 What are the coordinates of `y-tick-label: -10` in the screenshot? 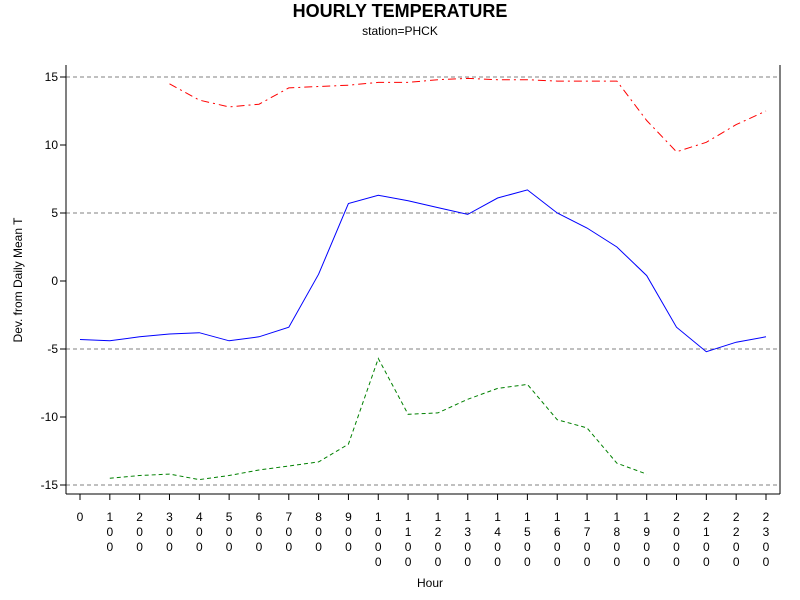 It's located at (50, 417).